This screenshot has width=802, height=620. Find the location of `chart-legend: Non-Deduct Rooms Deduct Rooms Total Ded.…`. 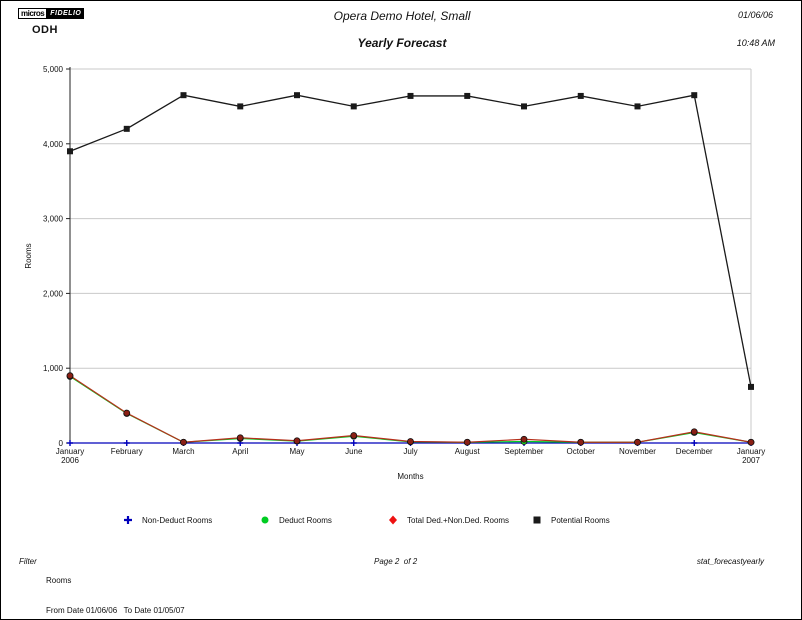

chart-legend: Non-Deduct Rooms Deduct Rooms Total Ded.… is located at coordinates (401, 520).